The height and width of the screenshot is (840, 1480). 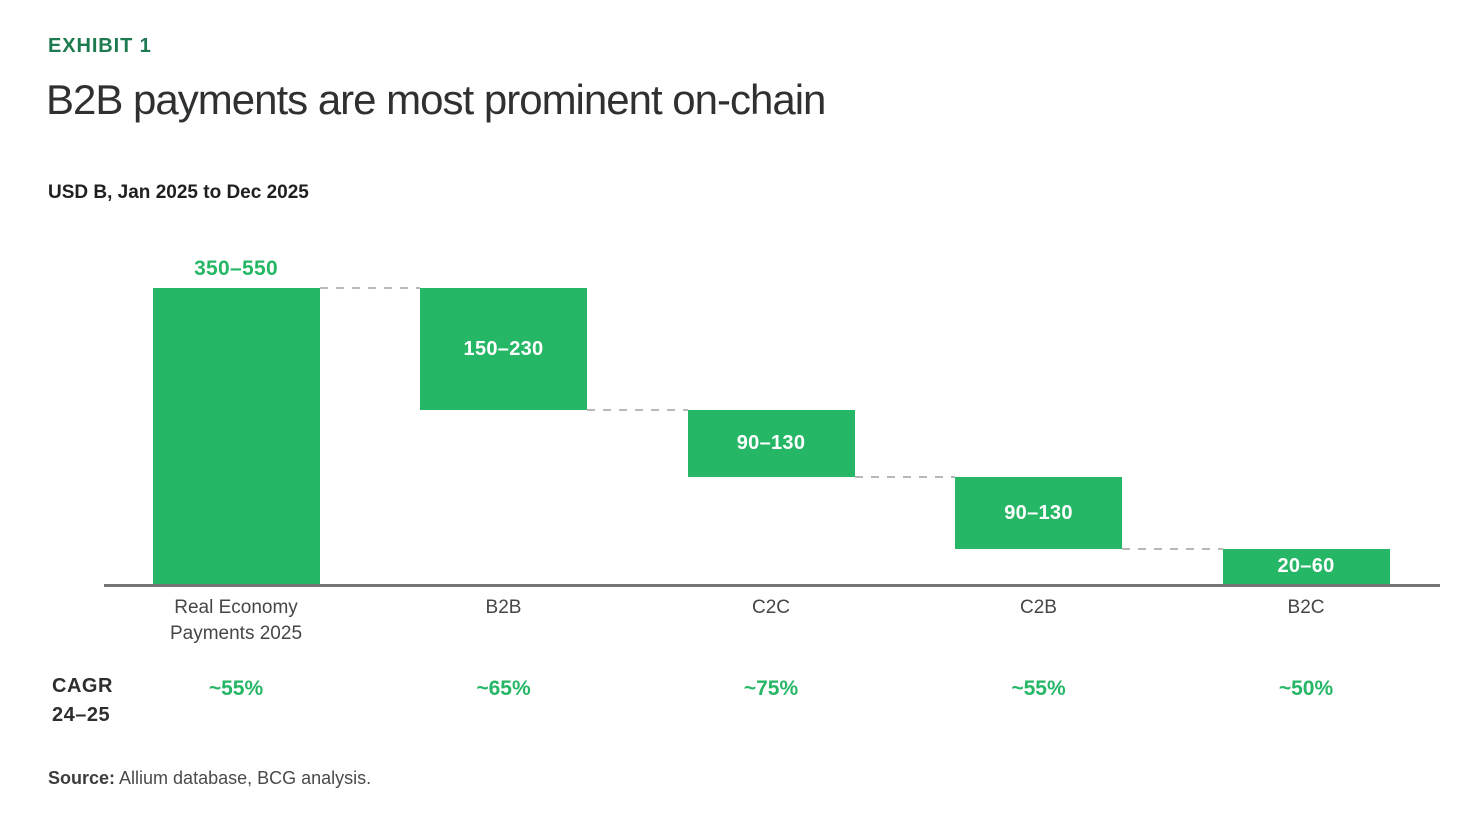 I want to click on bar-b2b: 150–230, so click(x=503, y=349).